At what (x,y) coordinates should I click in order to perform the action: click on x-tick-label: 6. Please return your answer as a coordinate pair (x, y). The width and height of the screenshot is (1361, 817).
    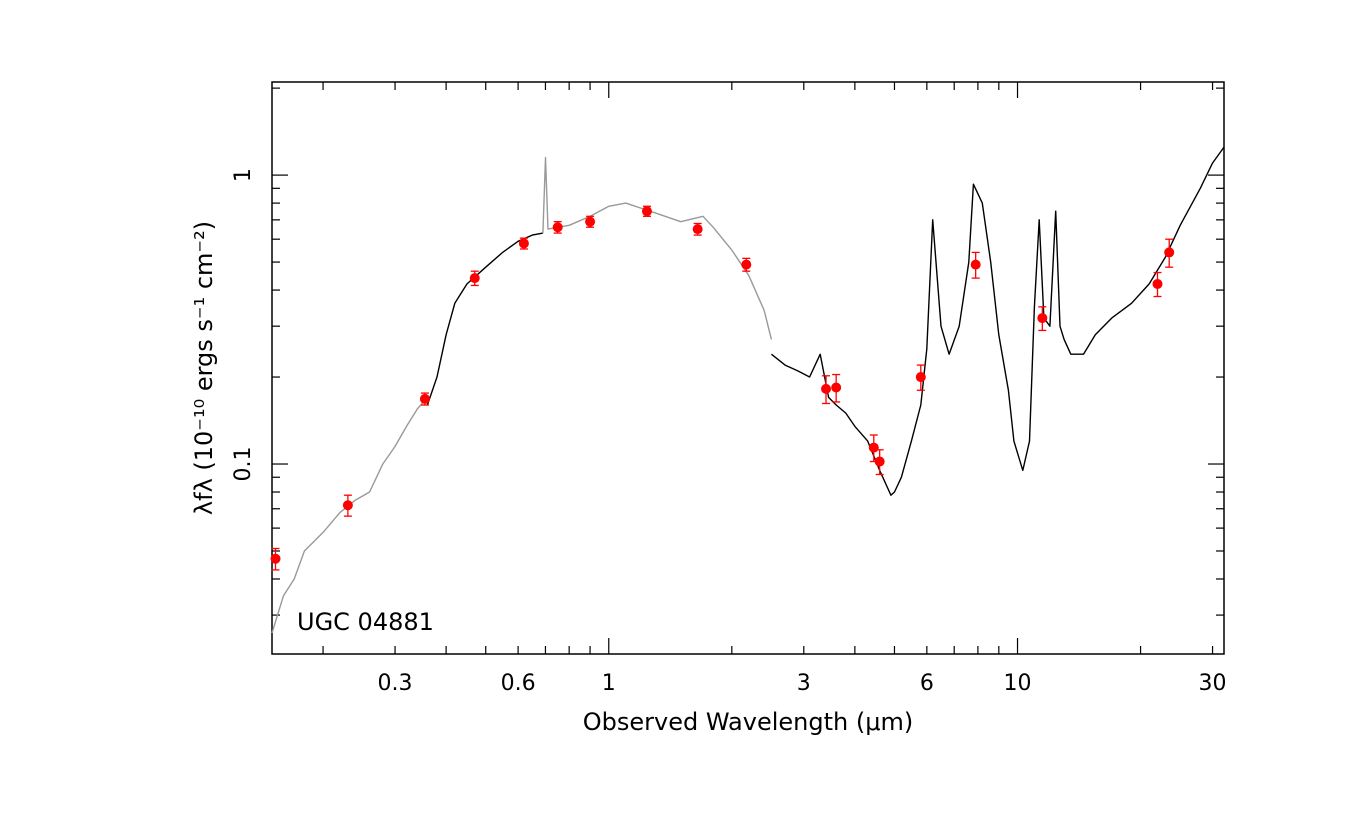
    Looking at the image, I should click on (927, 683).